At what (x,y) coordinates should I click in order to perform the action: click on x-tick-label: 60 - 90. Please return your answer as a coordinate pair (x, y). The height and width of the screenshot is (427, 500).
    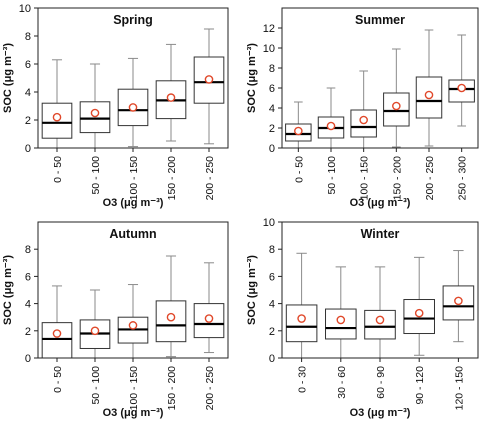
    Looking at the image, I should click on (381, 382).